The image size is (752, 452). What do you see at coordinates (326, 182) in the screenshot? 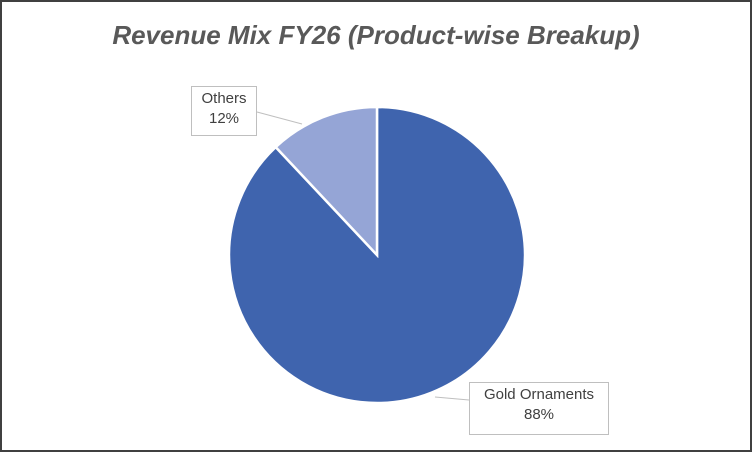
I see `pie-slice-others` at bounding box center [326, 182].